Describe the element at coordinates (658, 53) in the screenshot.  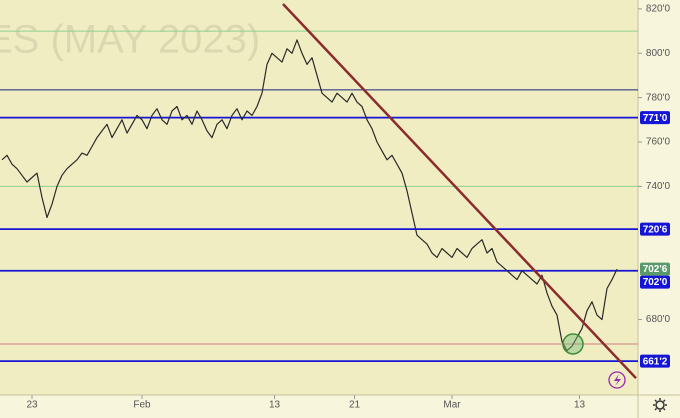
I see `y-tick-label: 800'0` at that location.